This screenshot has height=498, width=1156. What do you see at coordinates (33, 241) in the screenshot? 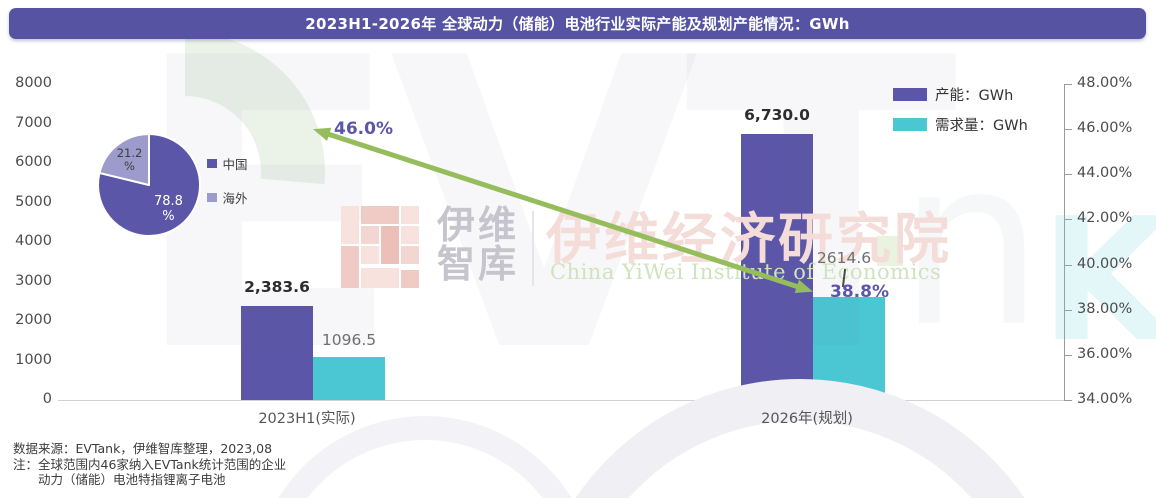
I see `left-y-axis-tick-label: 4000` at bounding box center [33, 241].